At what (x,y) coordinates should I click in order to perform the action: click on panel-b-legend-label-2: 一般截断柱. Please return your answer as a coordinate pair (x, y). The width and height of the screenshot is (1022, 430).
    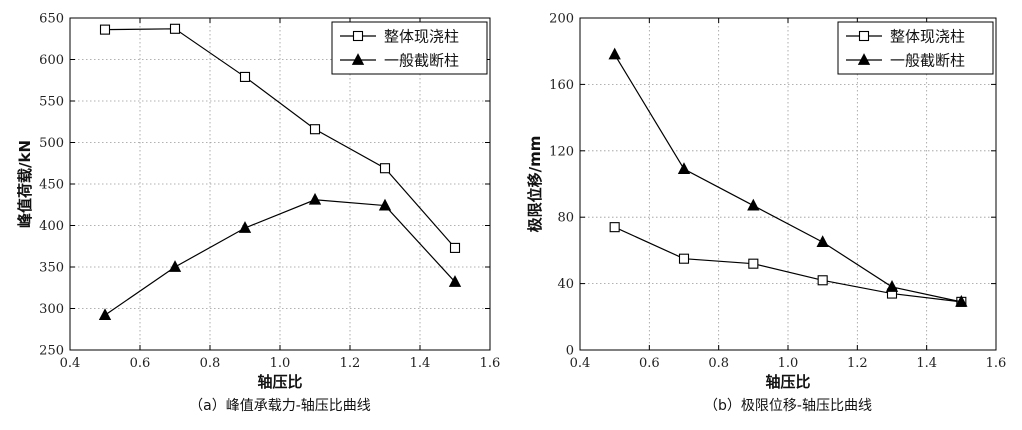
    Looking at the image, I should click on (927, 61).